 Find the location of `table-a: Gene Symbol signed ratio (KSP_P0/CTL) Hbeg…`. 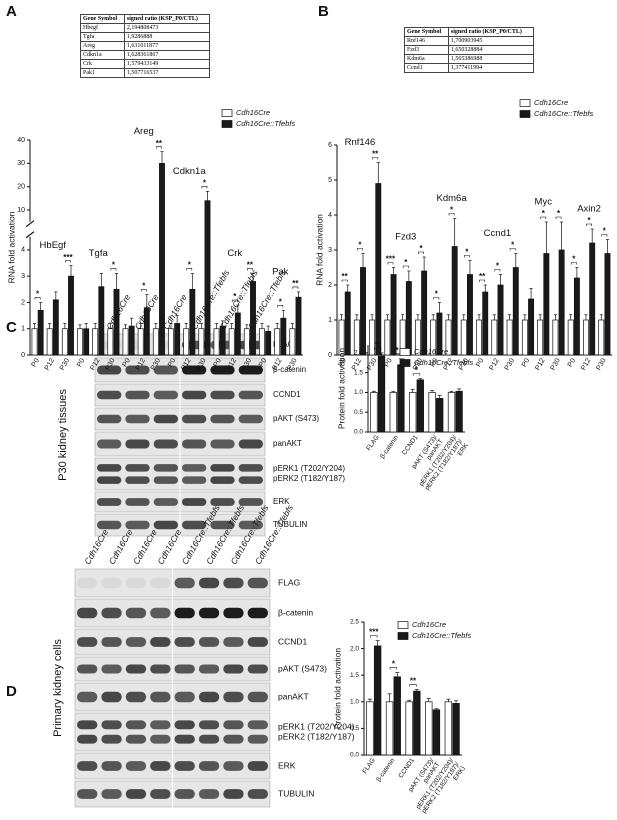

table-a: Gene Symbol signed ratio (KSP_P0/CTL) Hbeg… is located at coordinates (145, 46).